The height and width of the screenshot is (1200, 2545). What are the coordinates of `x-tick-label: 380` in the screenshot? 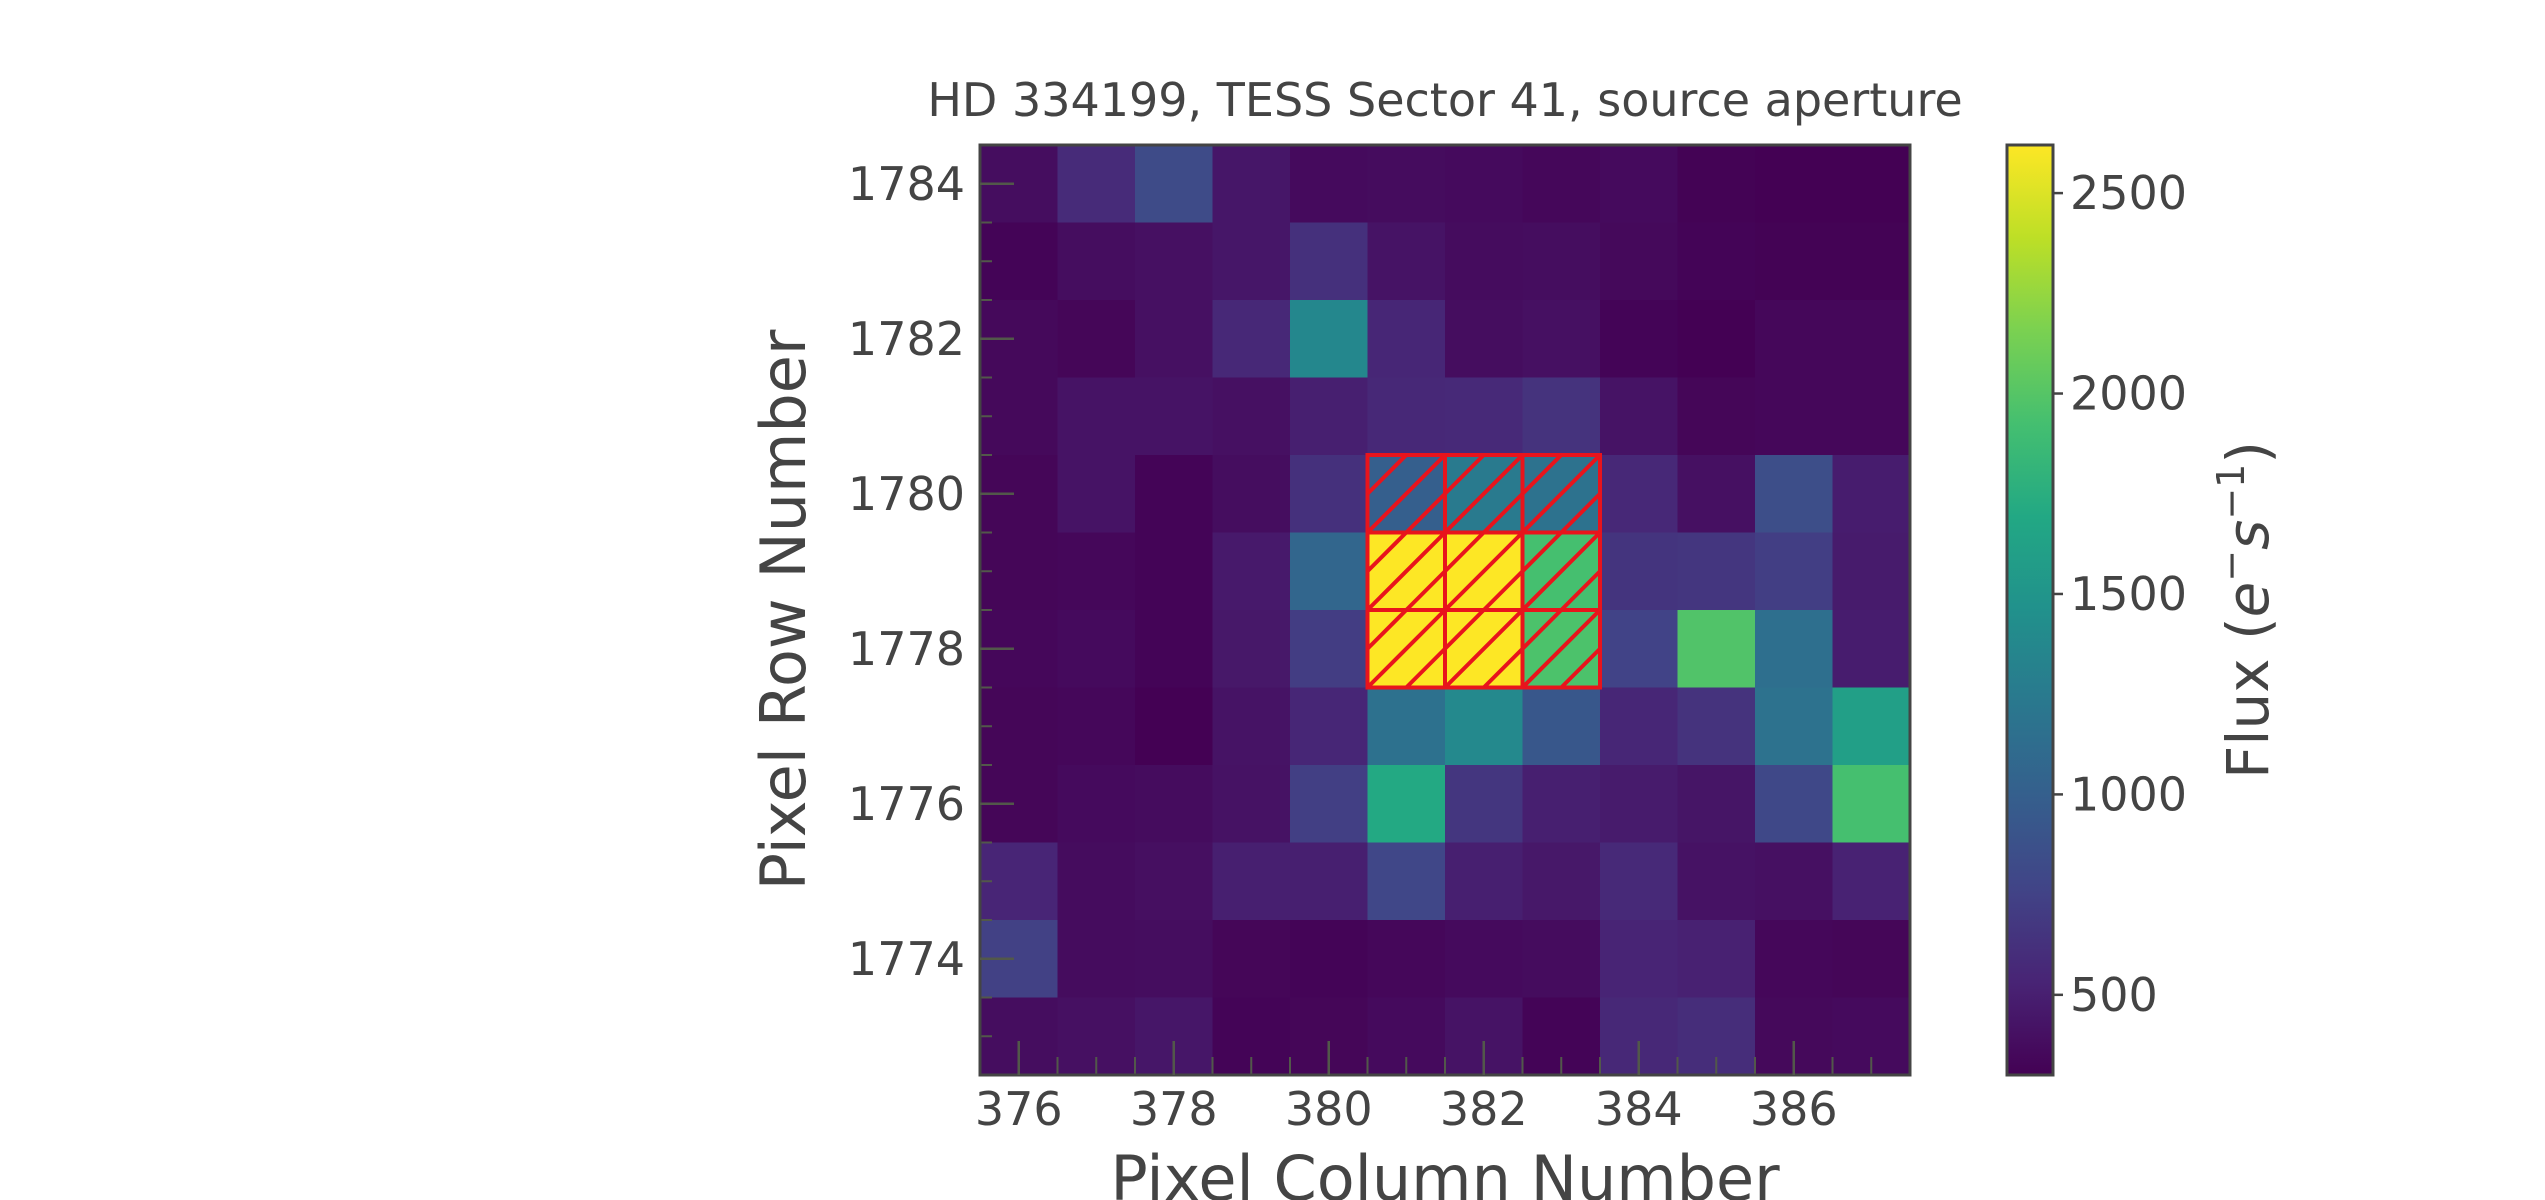 It's located at (1329, 1109).